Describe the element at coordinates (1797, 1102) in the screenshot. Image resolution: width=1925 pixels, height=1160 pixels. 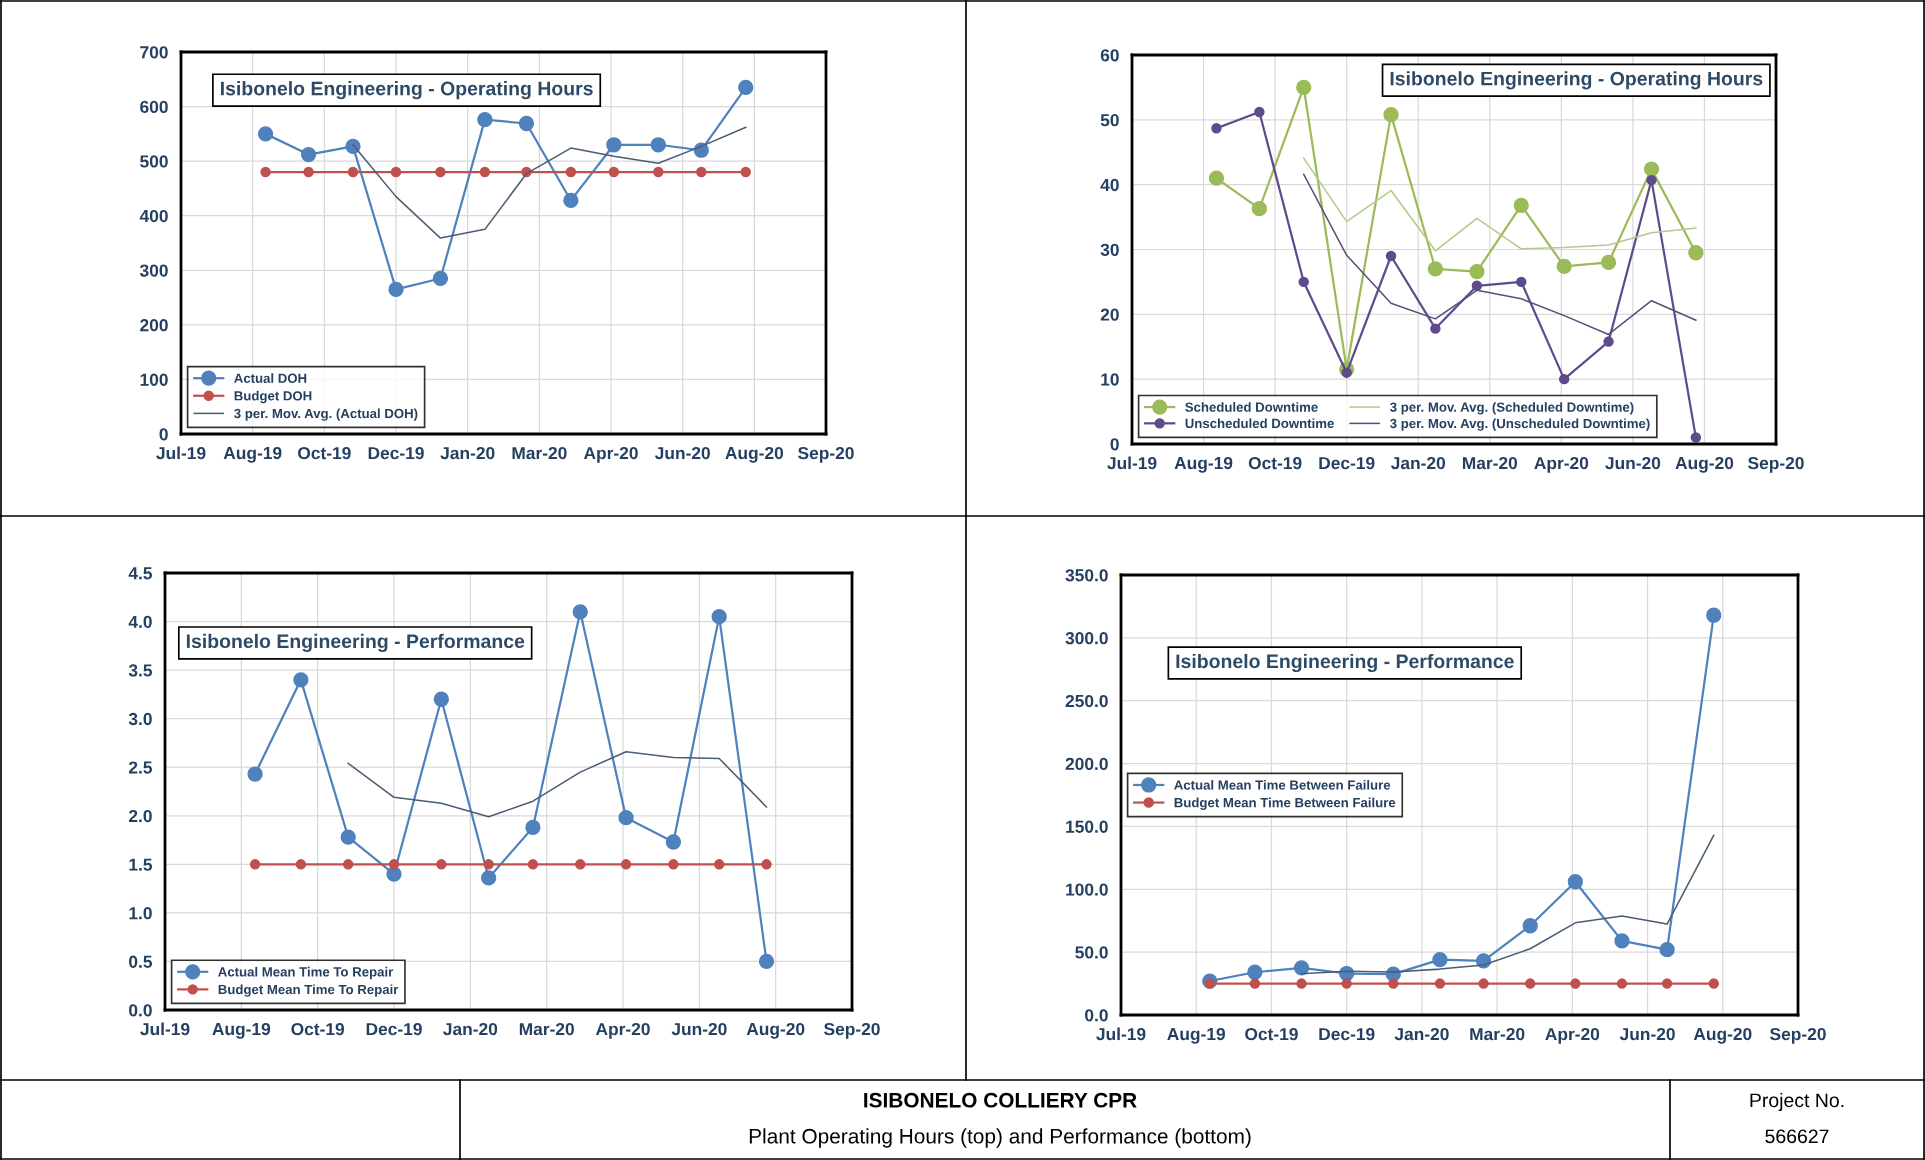
I see `text: Project No.` at that location.